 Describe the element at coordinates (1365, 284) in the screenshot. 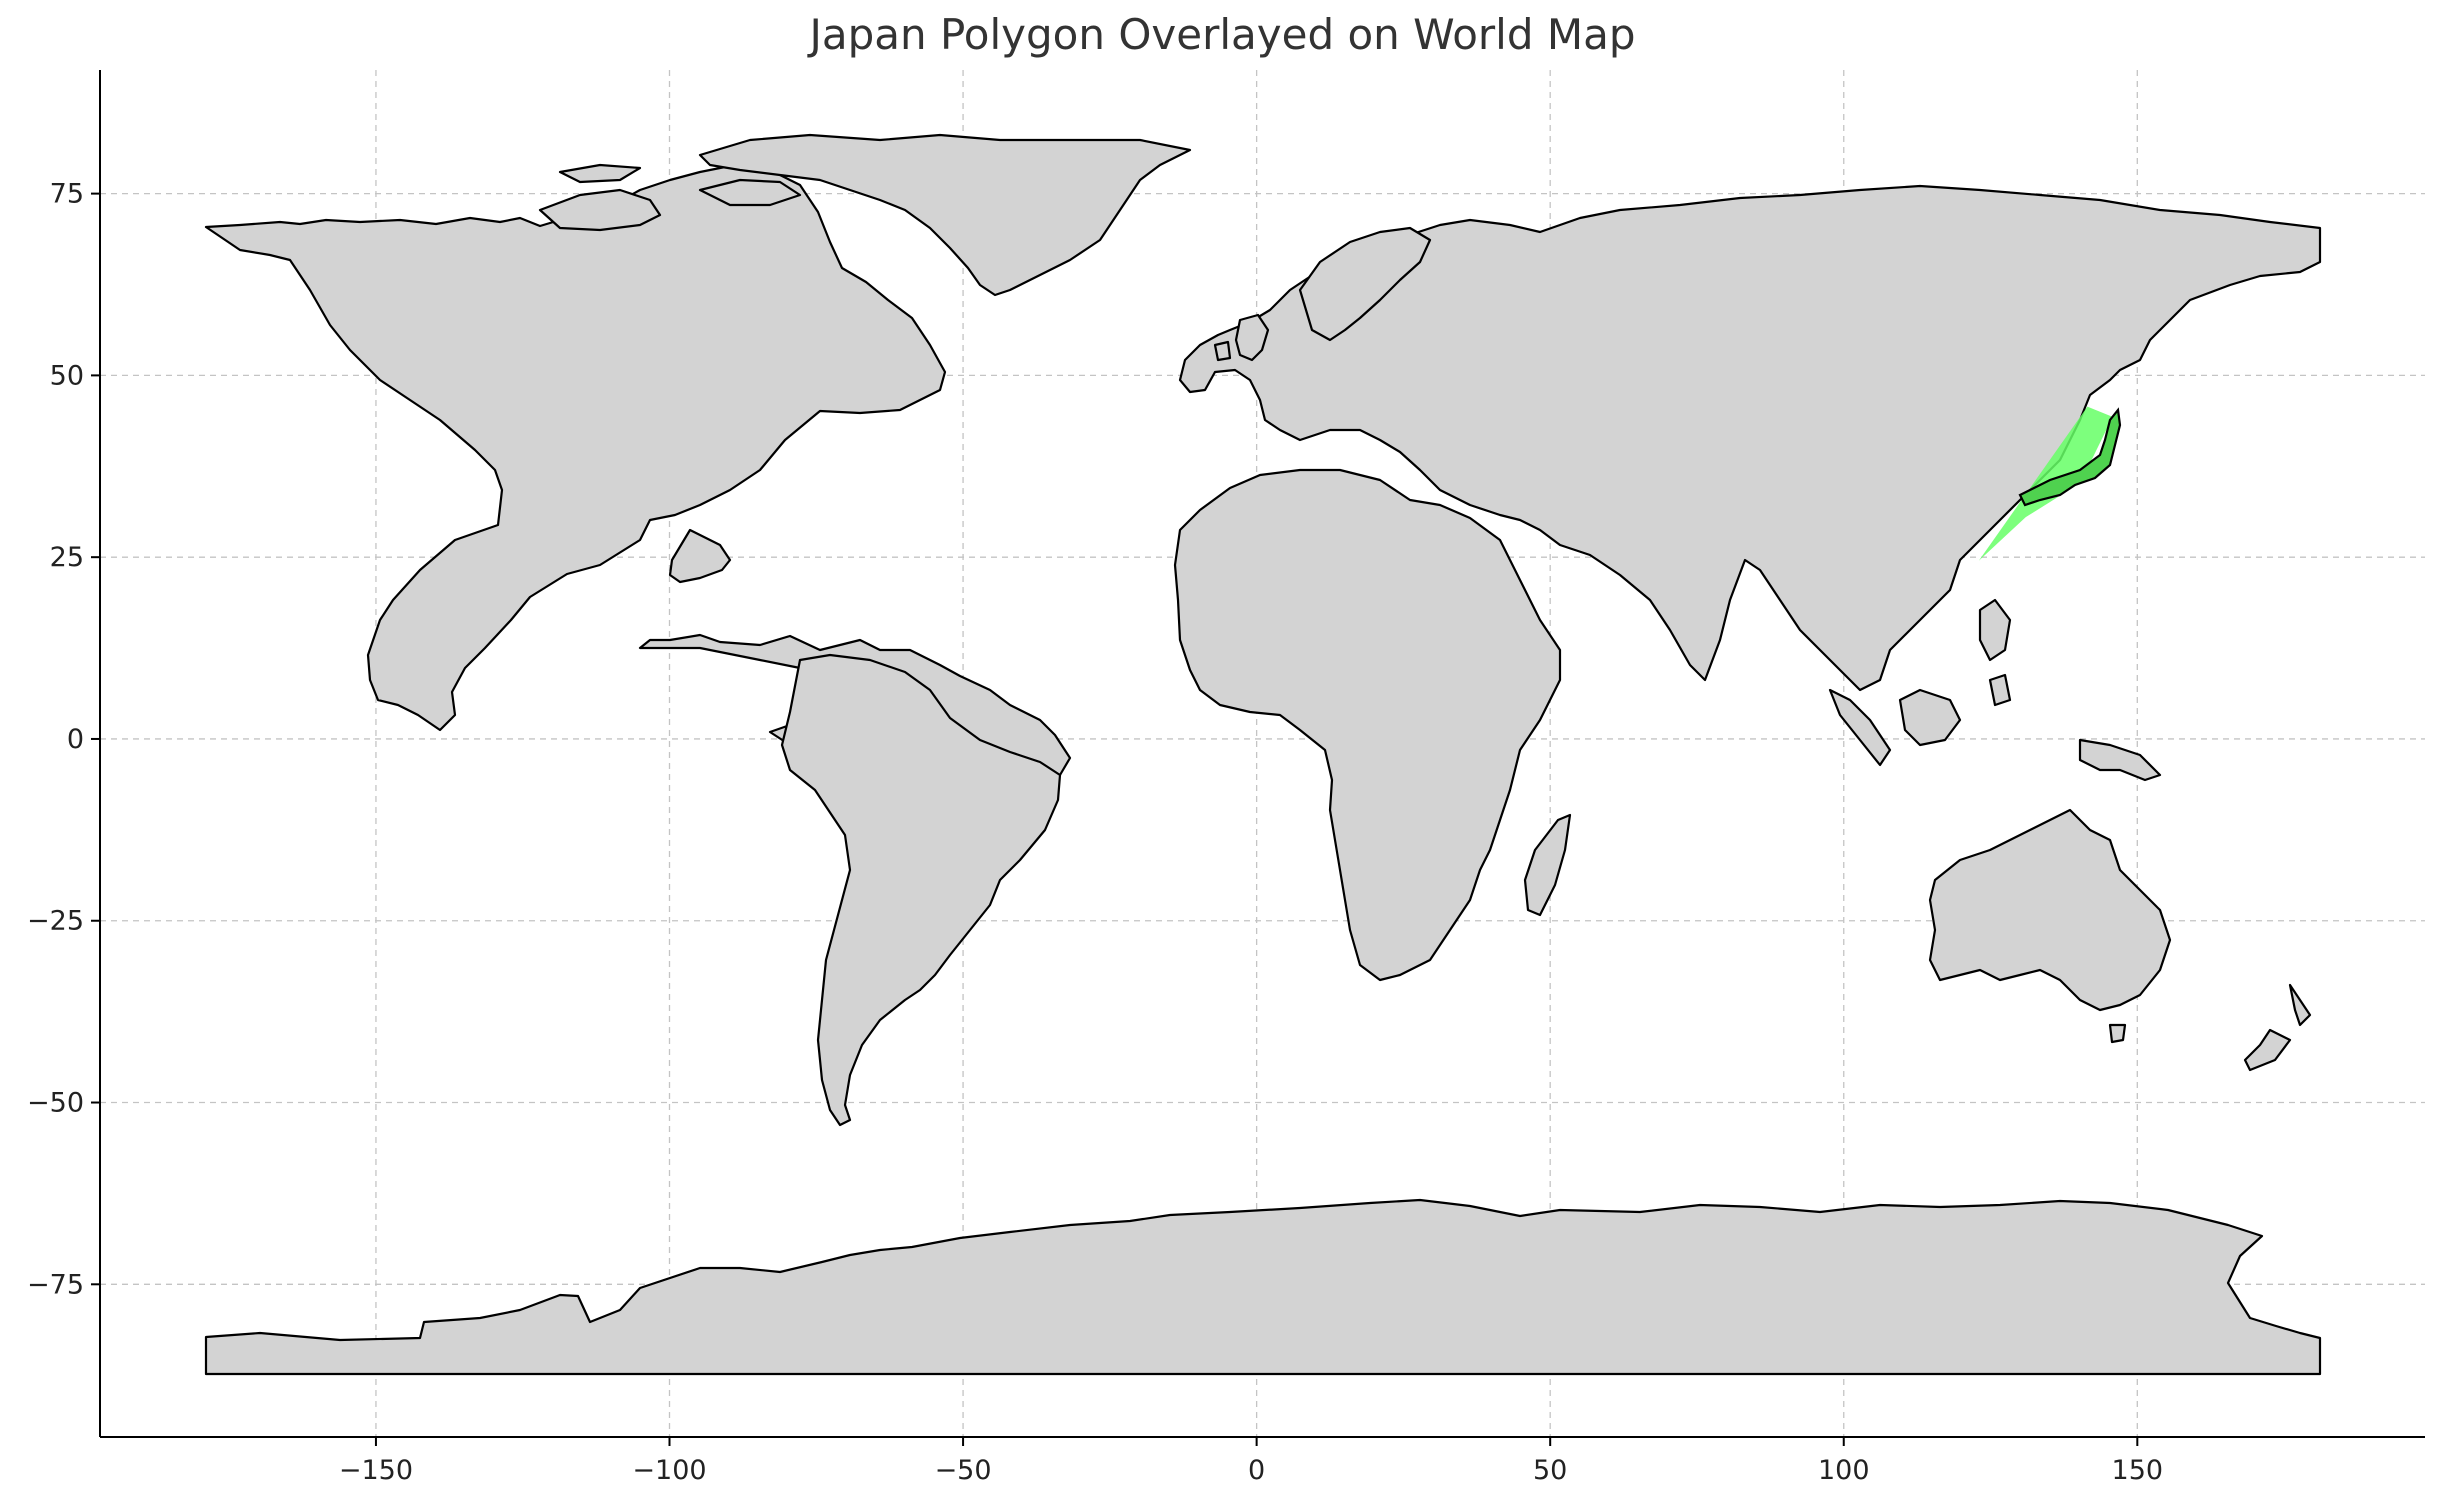

I see `land-scandinavia` at that location.